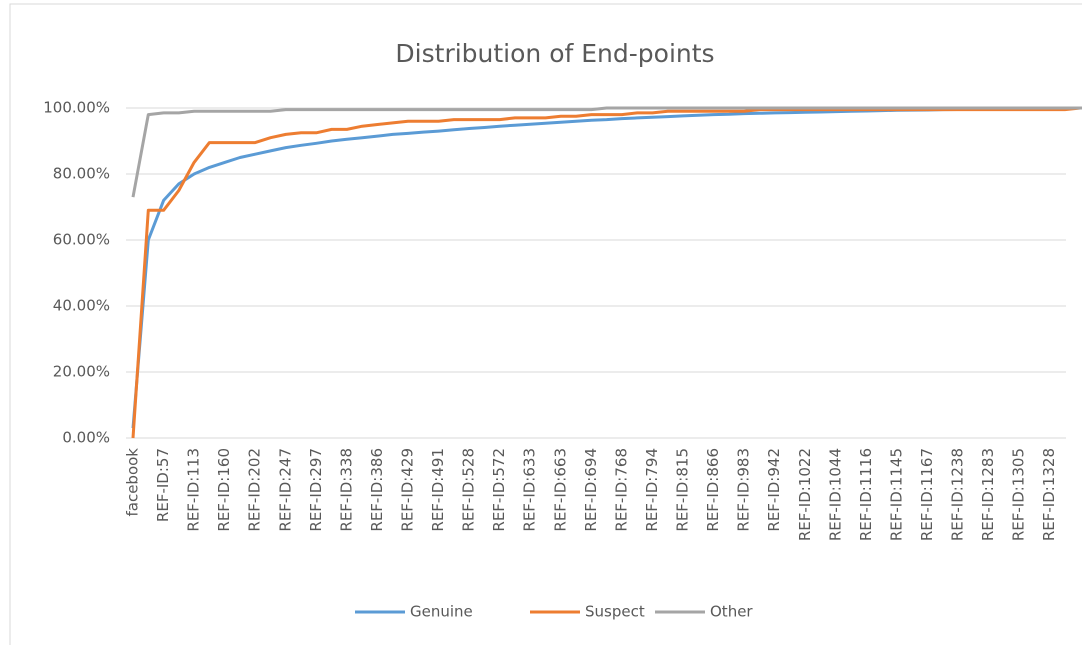  What do you see at coordinates (81, 372) in the screenshot?
I see `y-tick-label: 20.00%` at bounding box center [81, 372].